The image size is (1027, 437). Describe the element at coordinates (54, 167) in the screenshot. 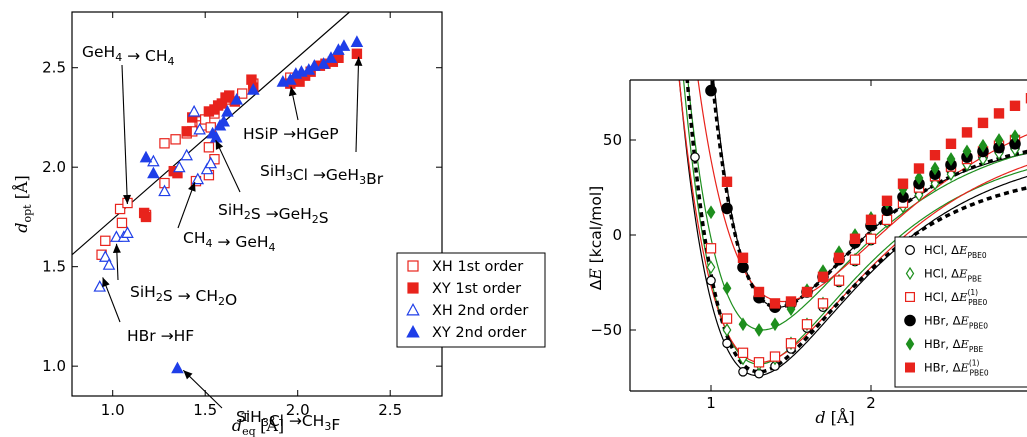

I see `left-y-tick-label: 2.0` at that location.